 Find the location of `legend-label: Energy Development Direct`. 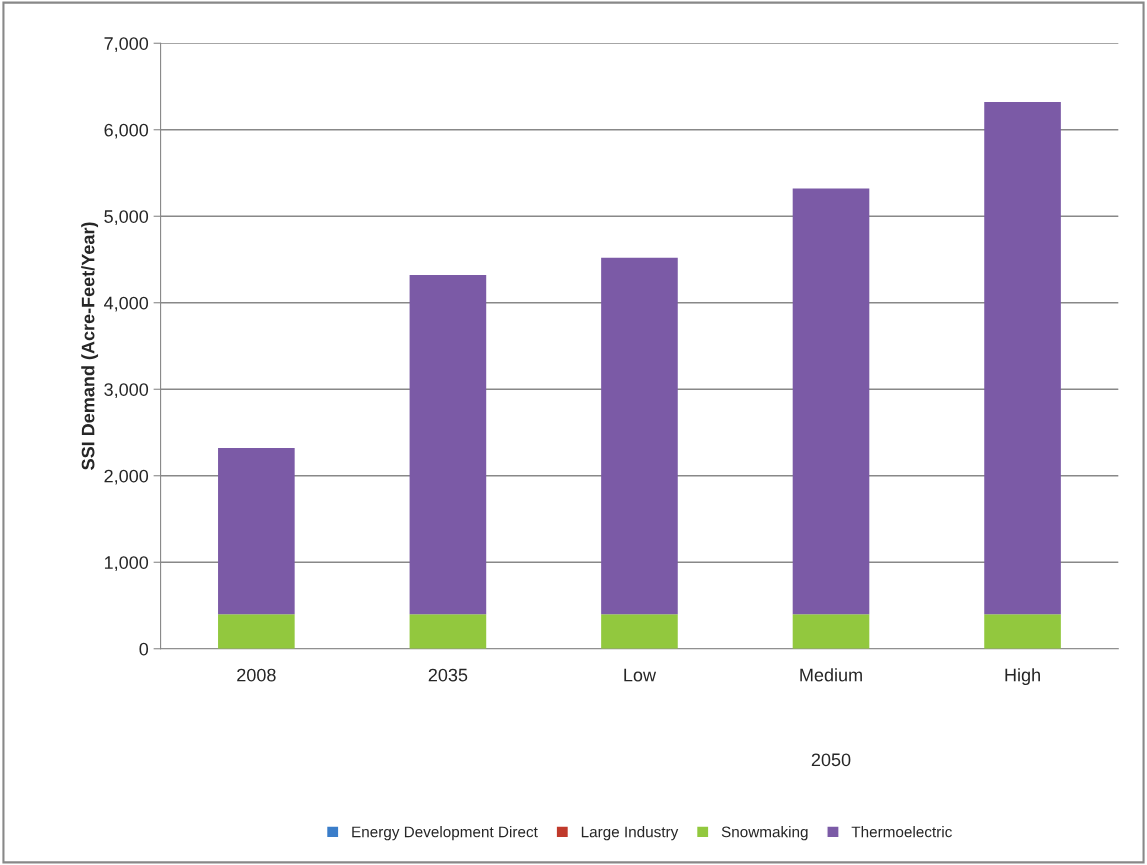

legend-label: Energy Development Direct is located at coordinates (445, 833).